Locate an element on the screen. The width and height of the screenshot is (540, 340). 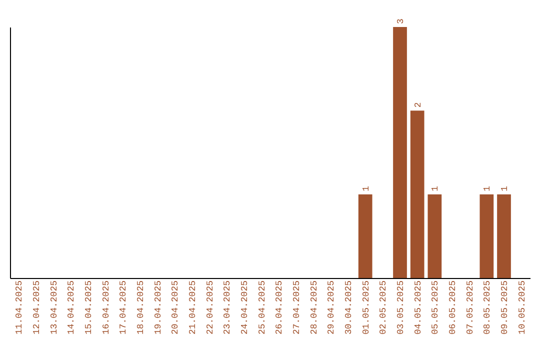
x-tick-label: 02.05.2025 is located at coordinates (383, 307).